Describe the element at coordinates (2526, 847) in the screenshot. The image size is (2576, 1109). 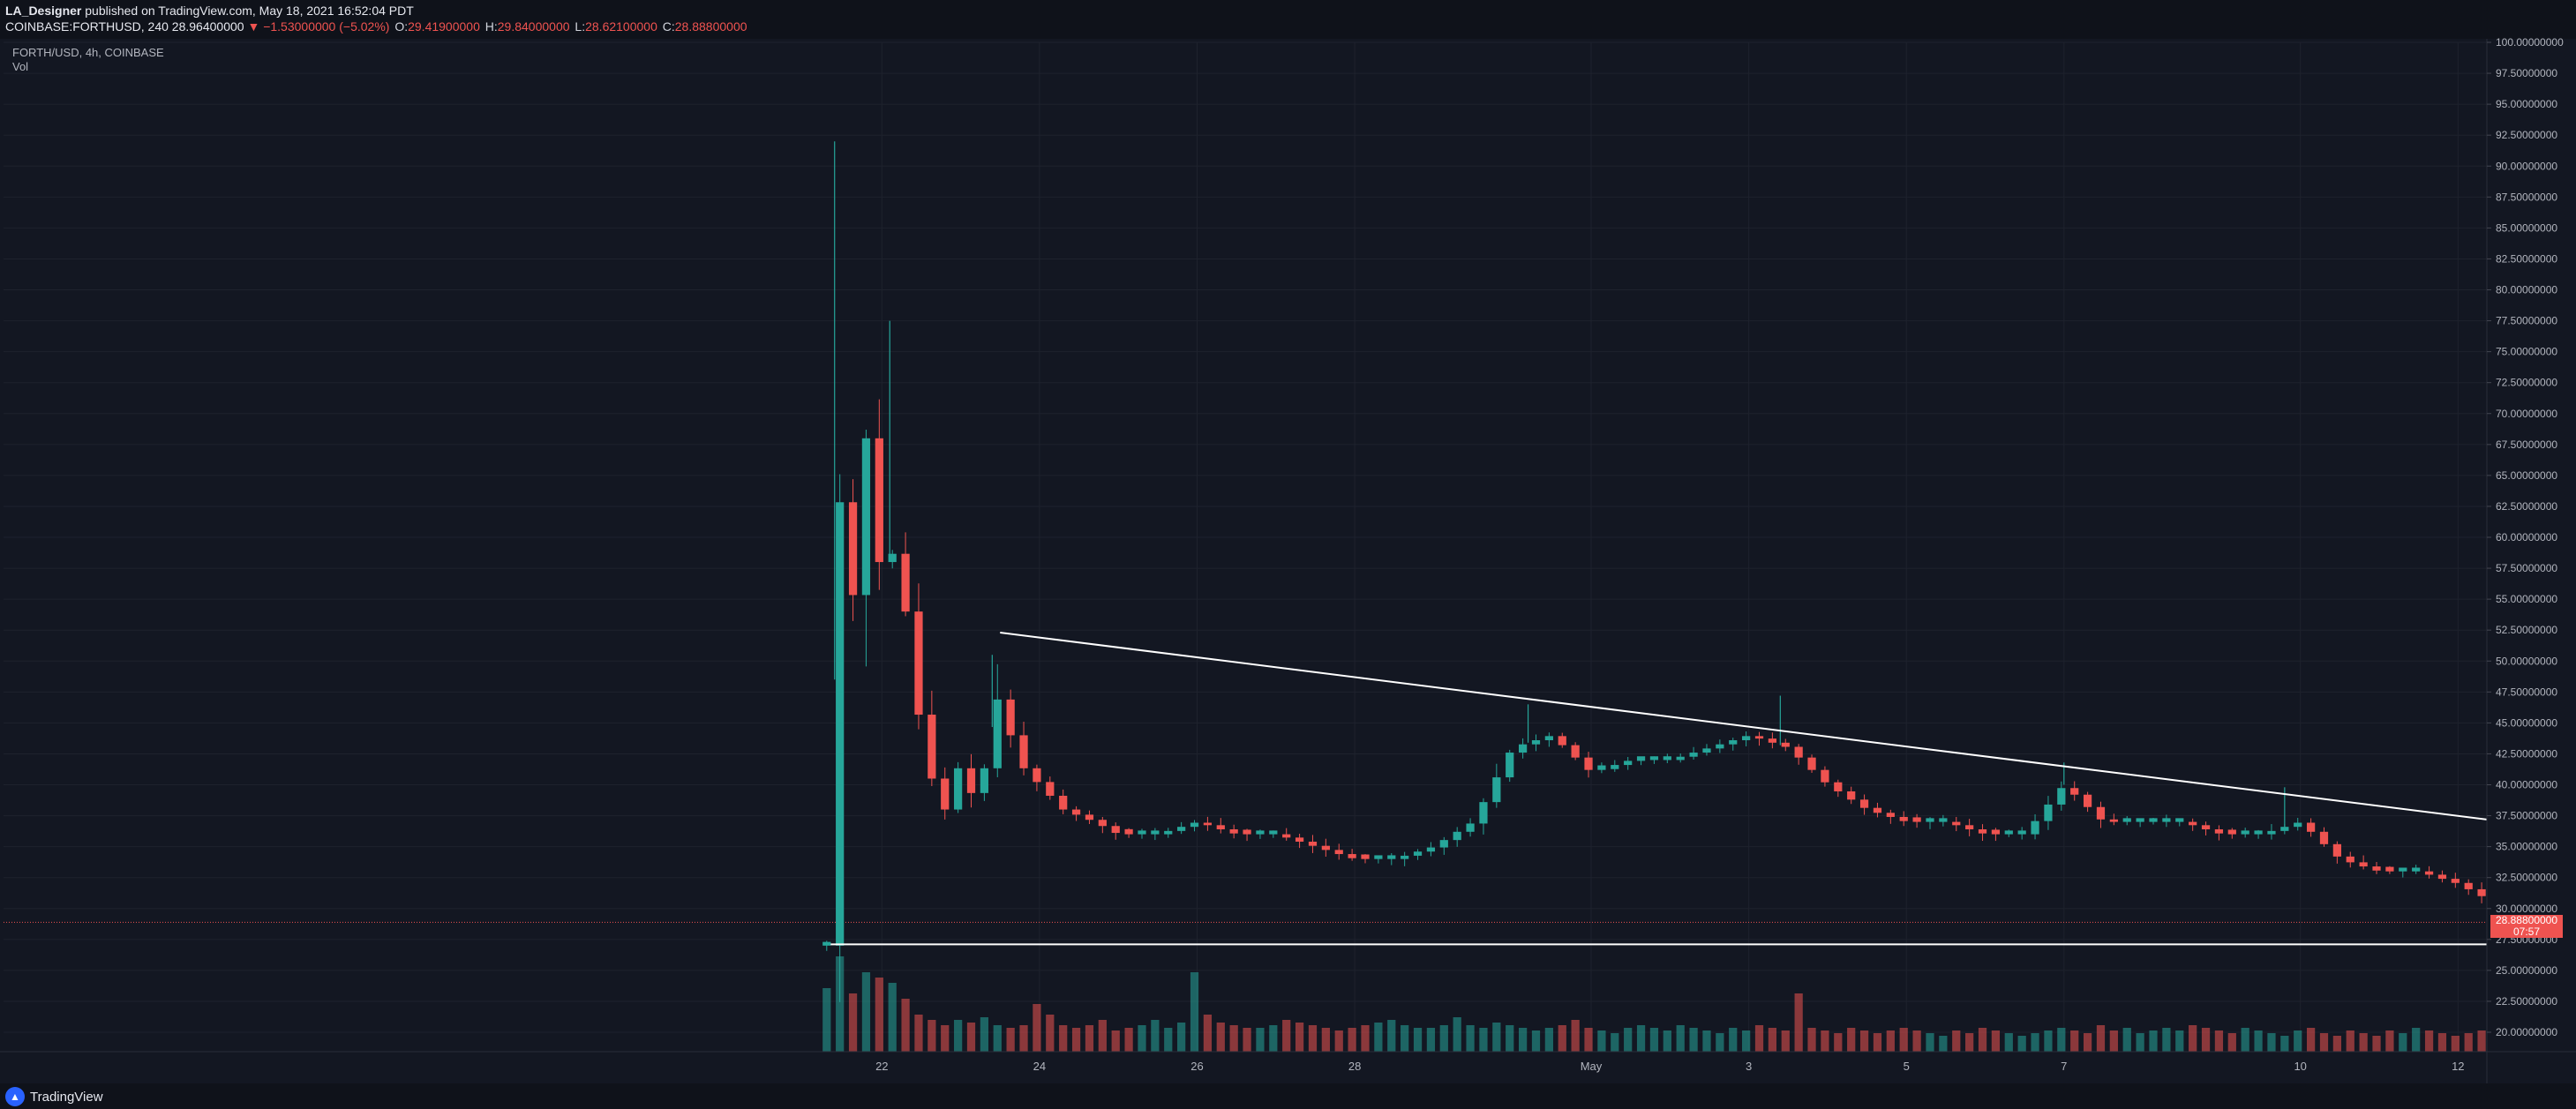
I see `price-tick-label: 35.00000000` at that location.